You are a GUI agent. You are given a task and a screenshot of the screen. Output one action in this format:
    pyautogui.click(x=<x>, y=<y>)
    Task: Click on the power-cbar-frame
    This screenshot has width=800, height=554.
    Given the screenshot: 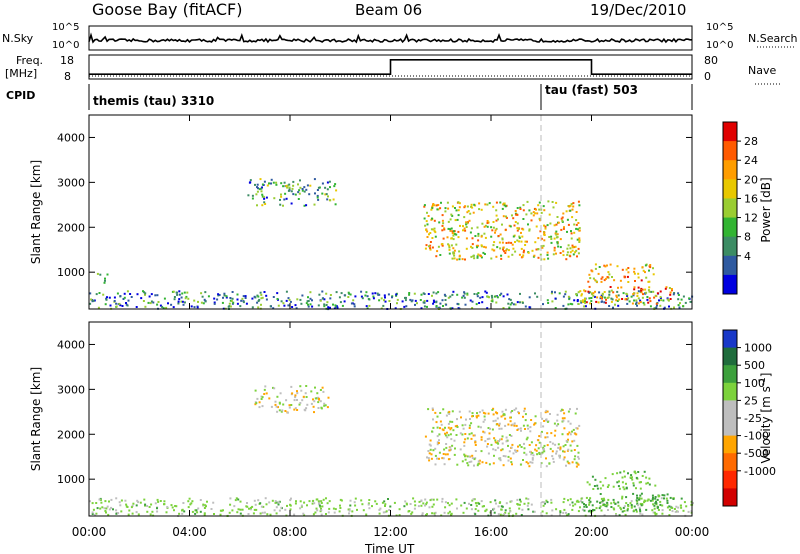 What is the action you would take?
    pyautogui.click(x=730, y=208)
    